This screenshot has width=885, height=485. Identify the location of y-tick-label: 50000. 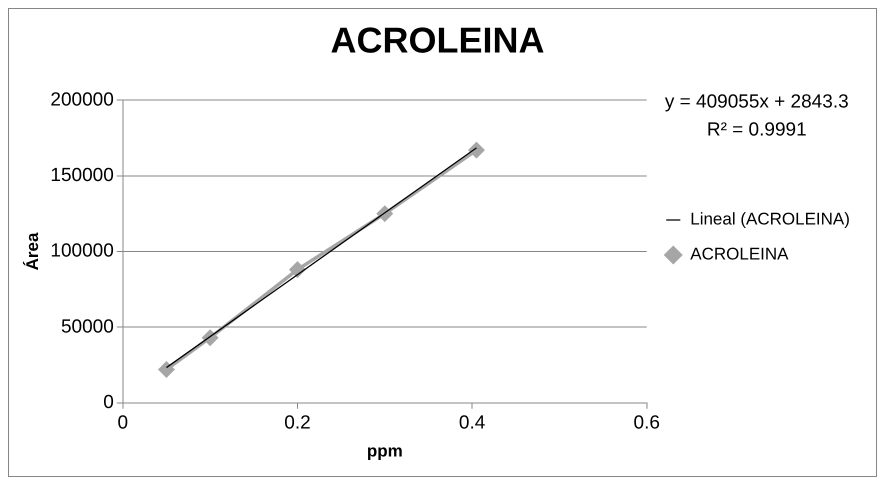
(87, 327).